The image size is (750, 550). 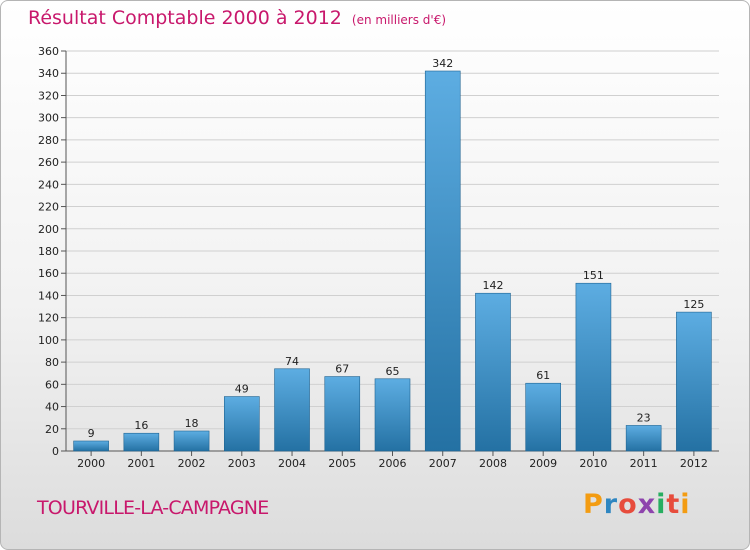 I want to click on logo-letter: P, so click(x=593, y=504).